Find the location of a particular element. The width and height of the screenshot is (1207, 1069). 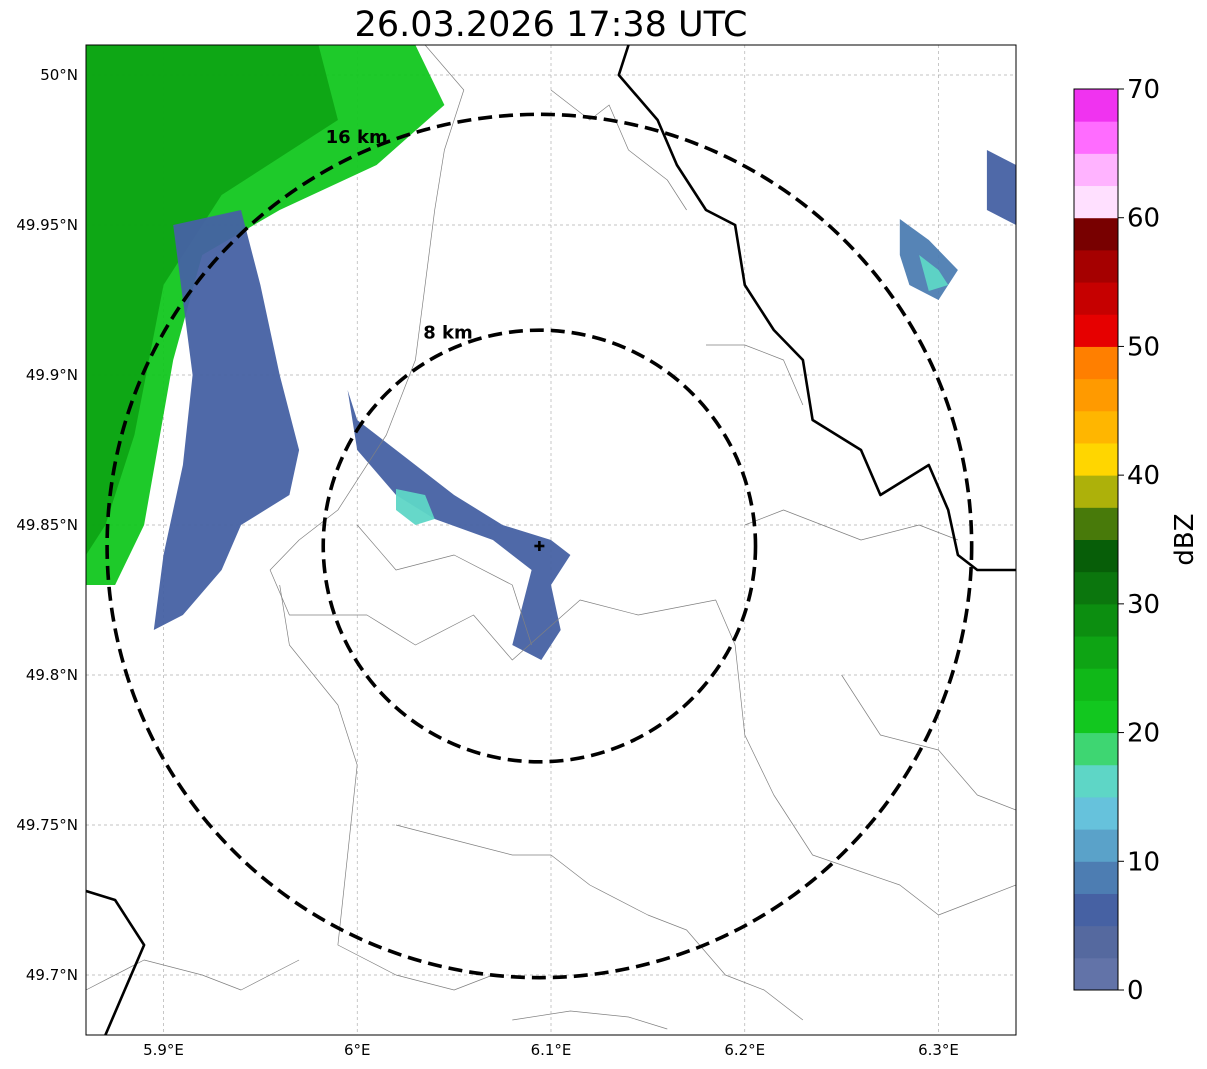

colorbar-unit-label: dBZ is located at coordinates (1185, 539).